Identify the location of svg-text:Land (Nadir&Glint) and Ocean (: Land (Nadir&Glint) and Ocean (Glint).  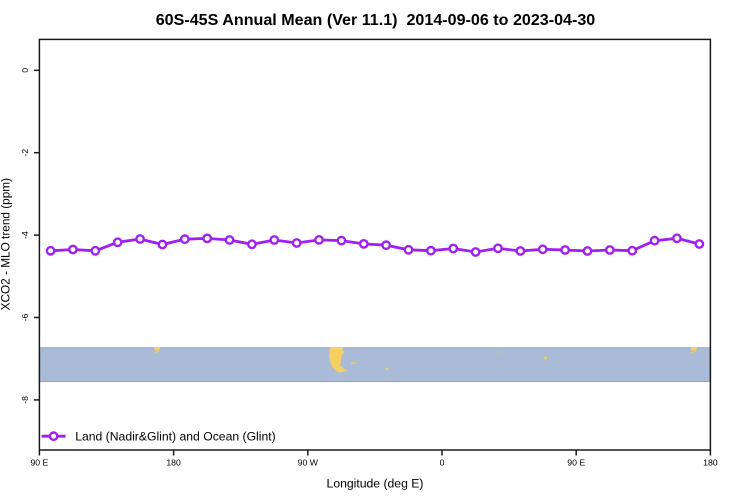
(175, 437).